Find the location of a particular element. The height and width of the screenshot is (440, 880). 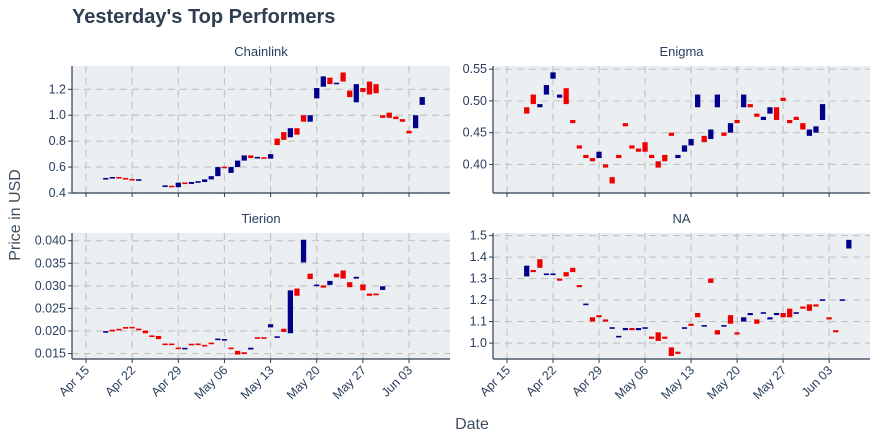

y-axis-label: Price in USD is located at coordinates (15, 215).